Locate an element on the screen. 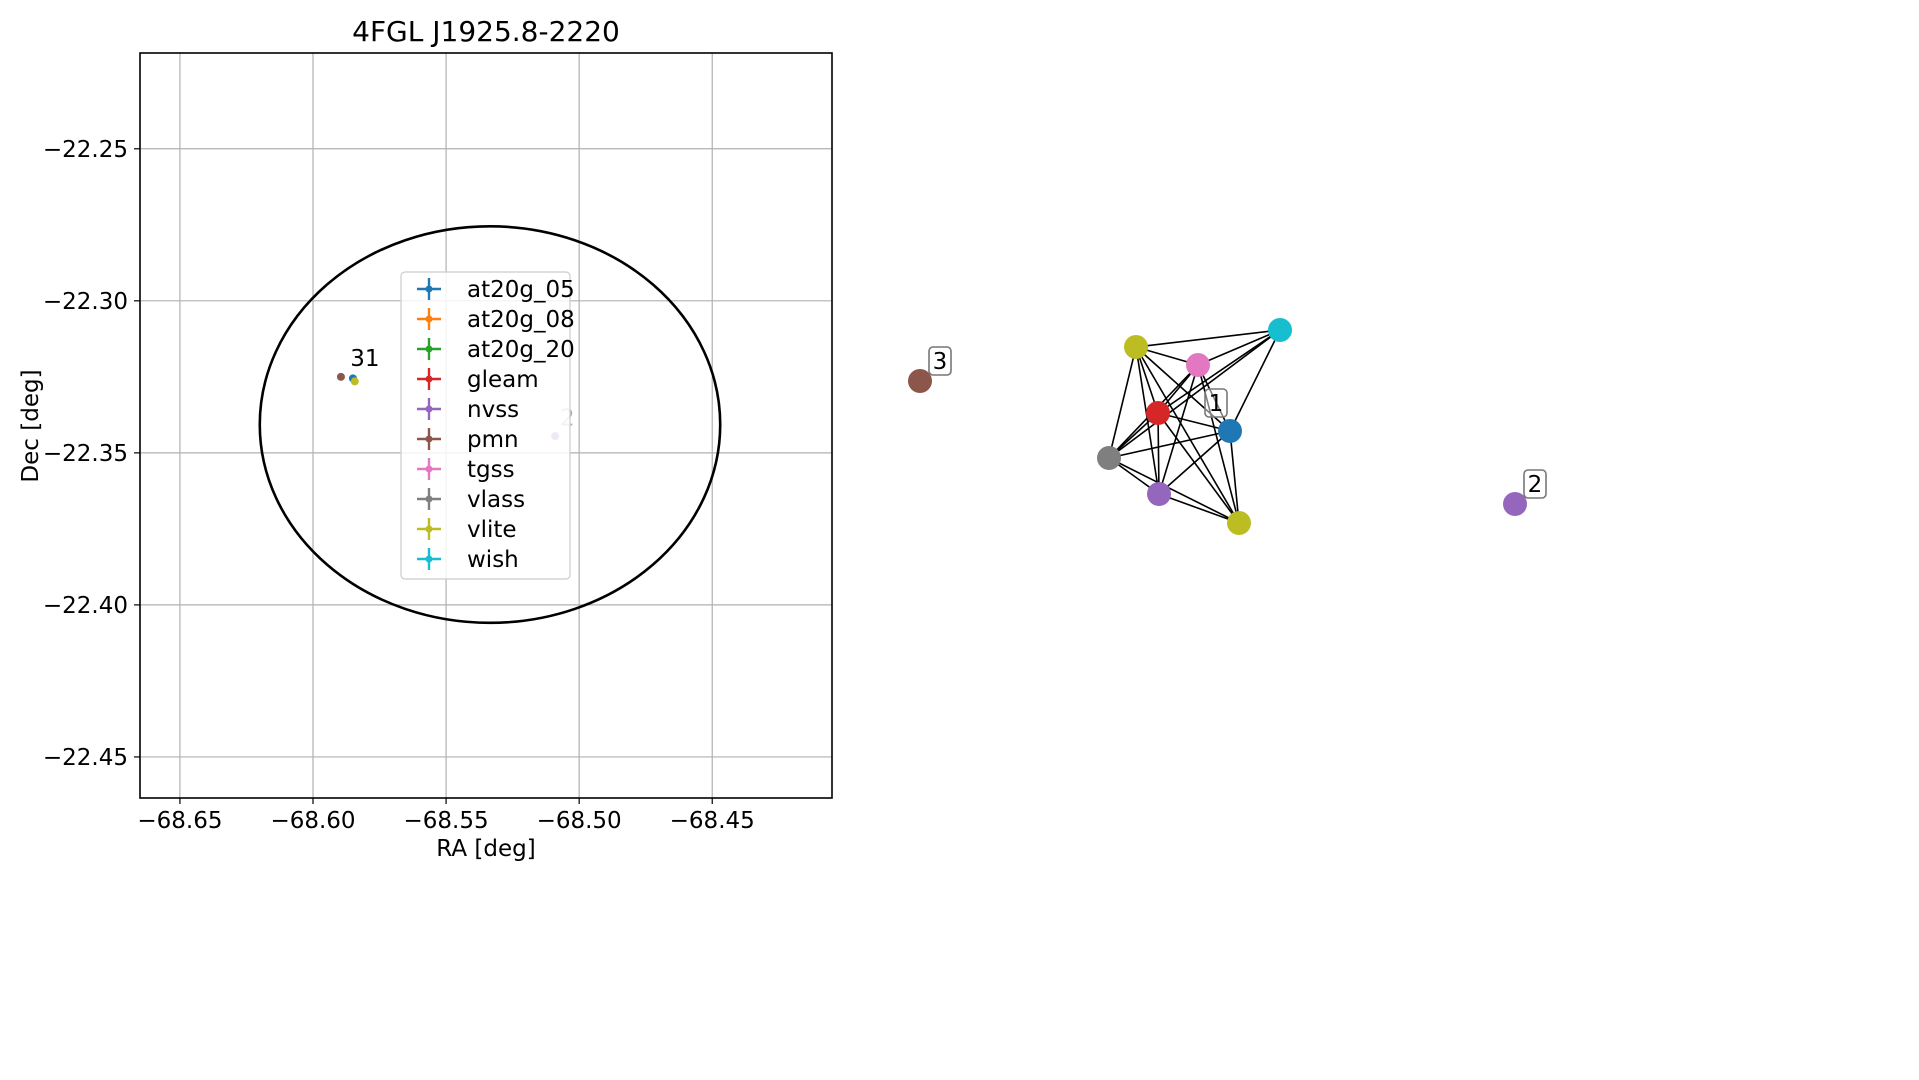  network-label: 2 is located at coordinates (1535, 485).